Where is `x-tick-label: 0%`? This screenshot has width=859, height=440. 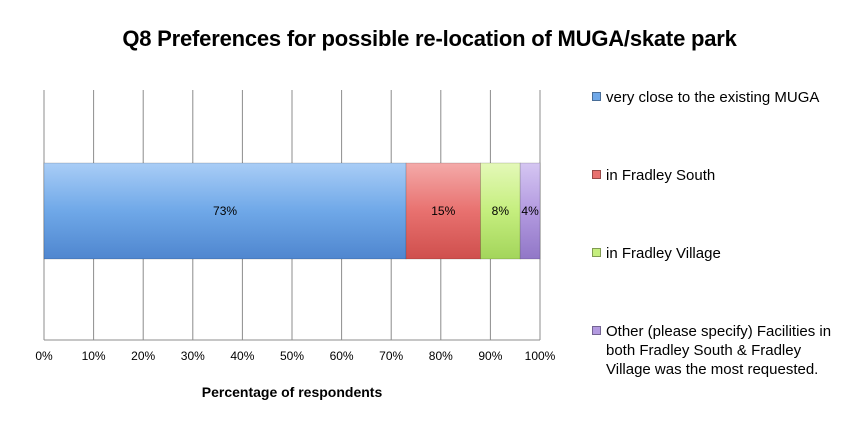
x-tick-label: 0% is located at coordinates (44, 356).